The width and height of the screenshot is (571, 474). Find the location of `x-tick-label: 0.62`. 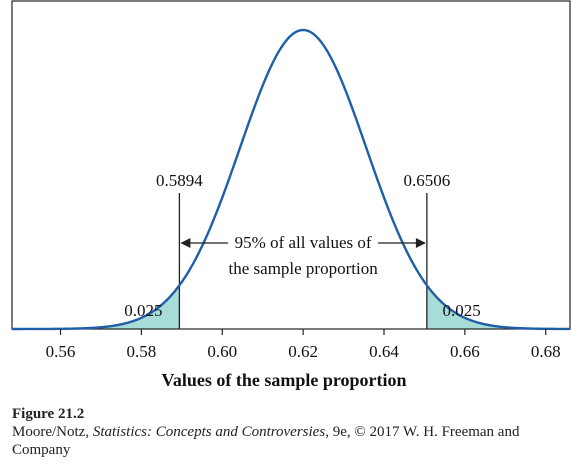

x-tick-label: 0.62 is located at coordinates (303, 351).